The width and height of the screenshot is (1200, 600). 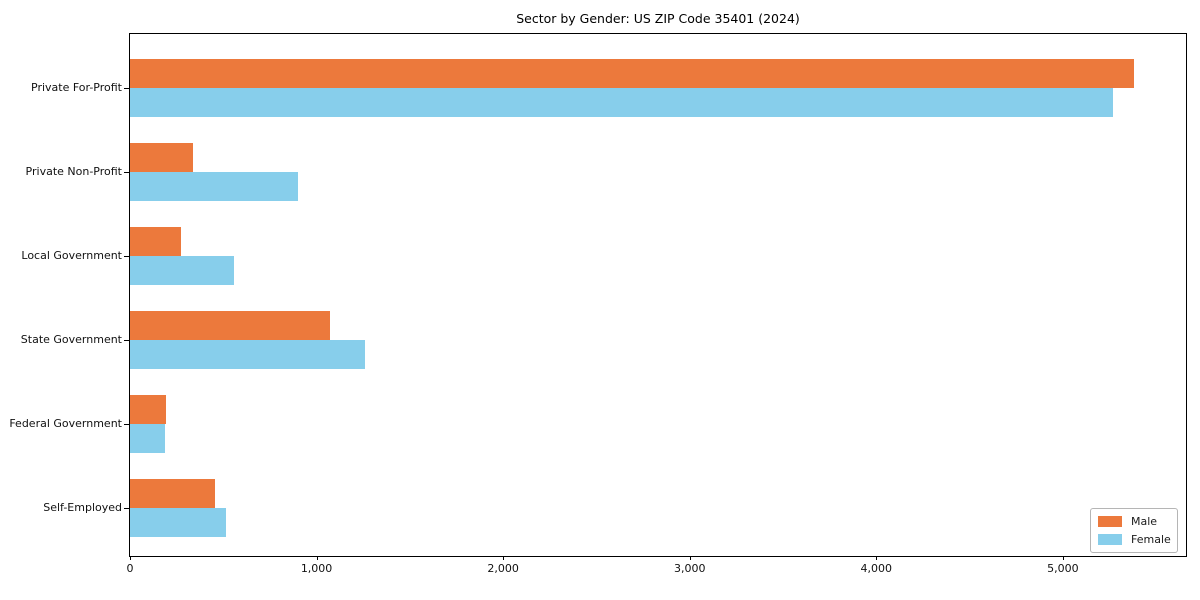 I want to click on legend-label-male: Male, so click(x=1144, y=521).